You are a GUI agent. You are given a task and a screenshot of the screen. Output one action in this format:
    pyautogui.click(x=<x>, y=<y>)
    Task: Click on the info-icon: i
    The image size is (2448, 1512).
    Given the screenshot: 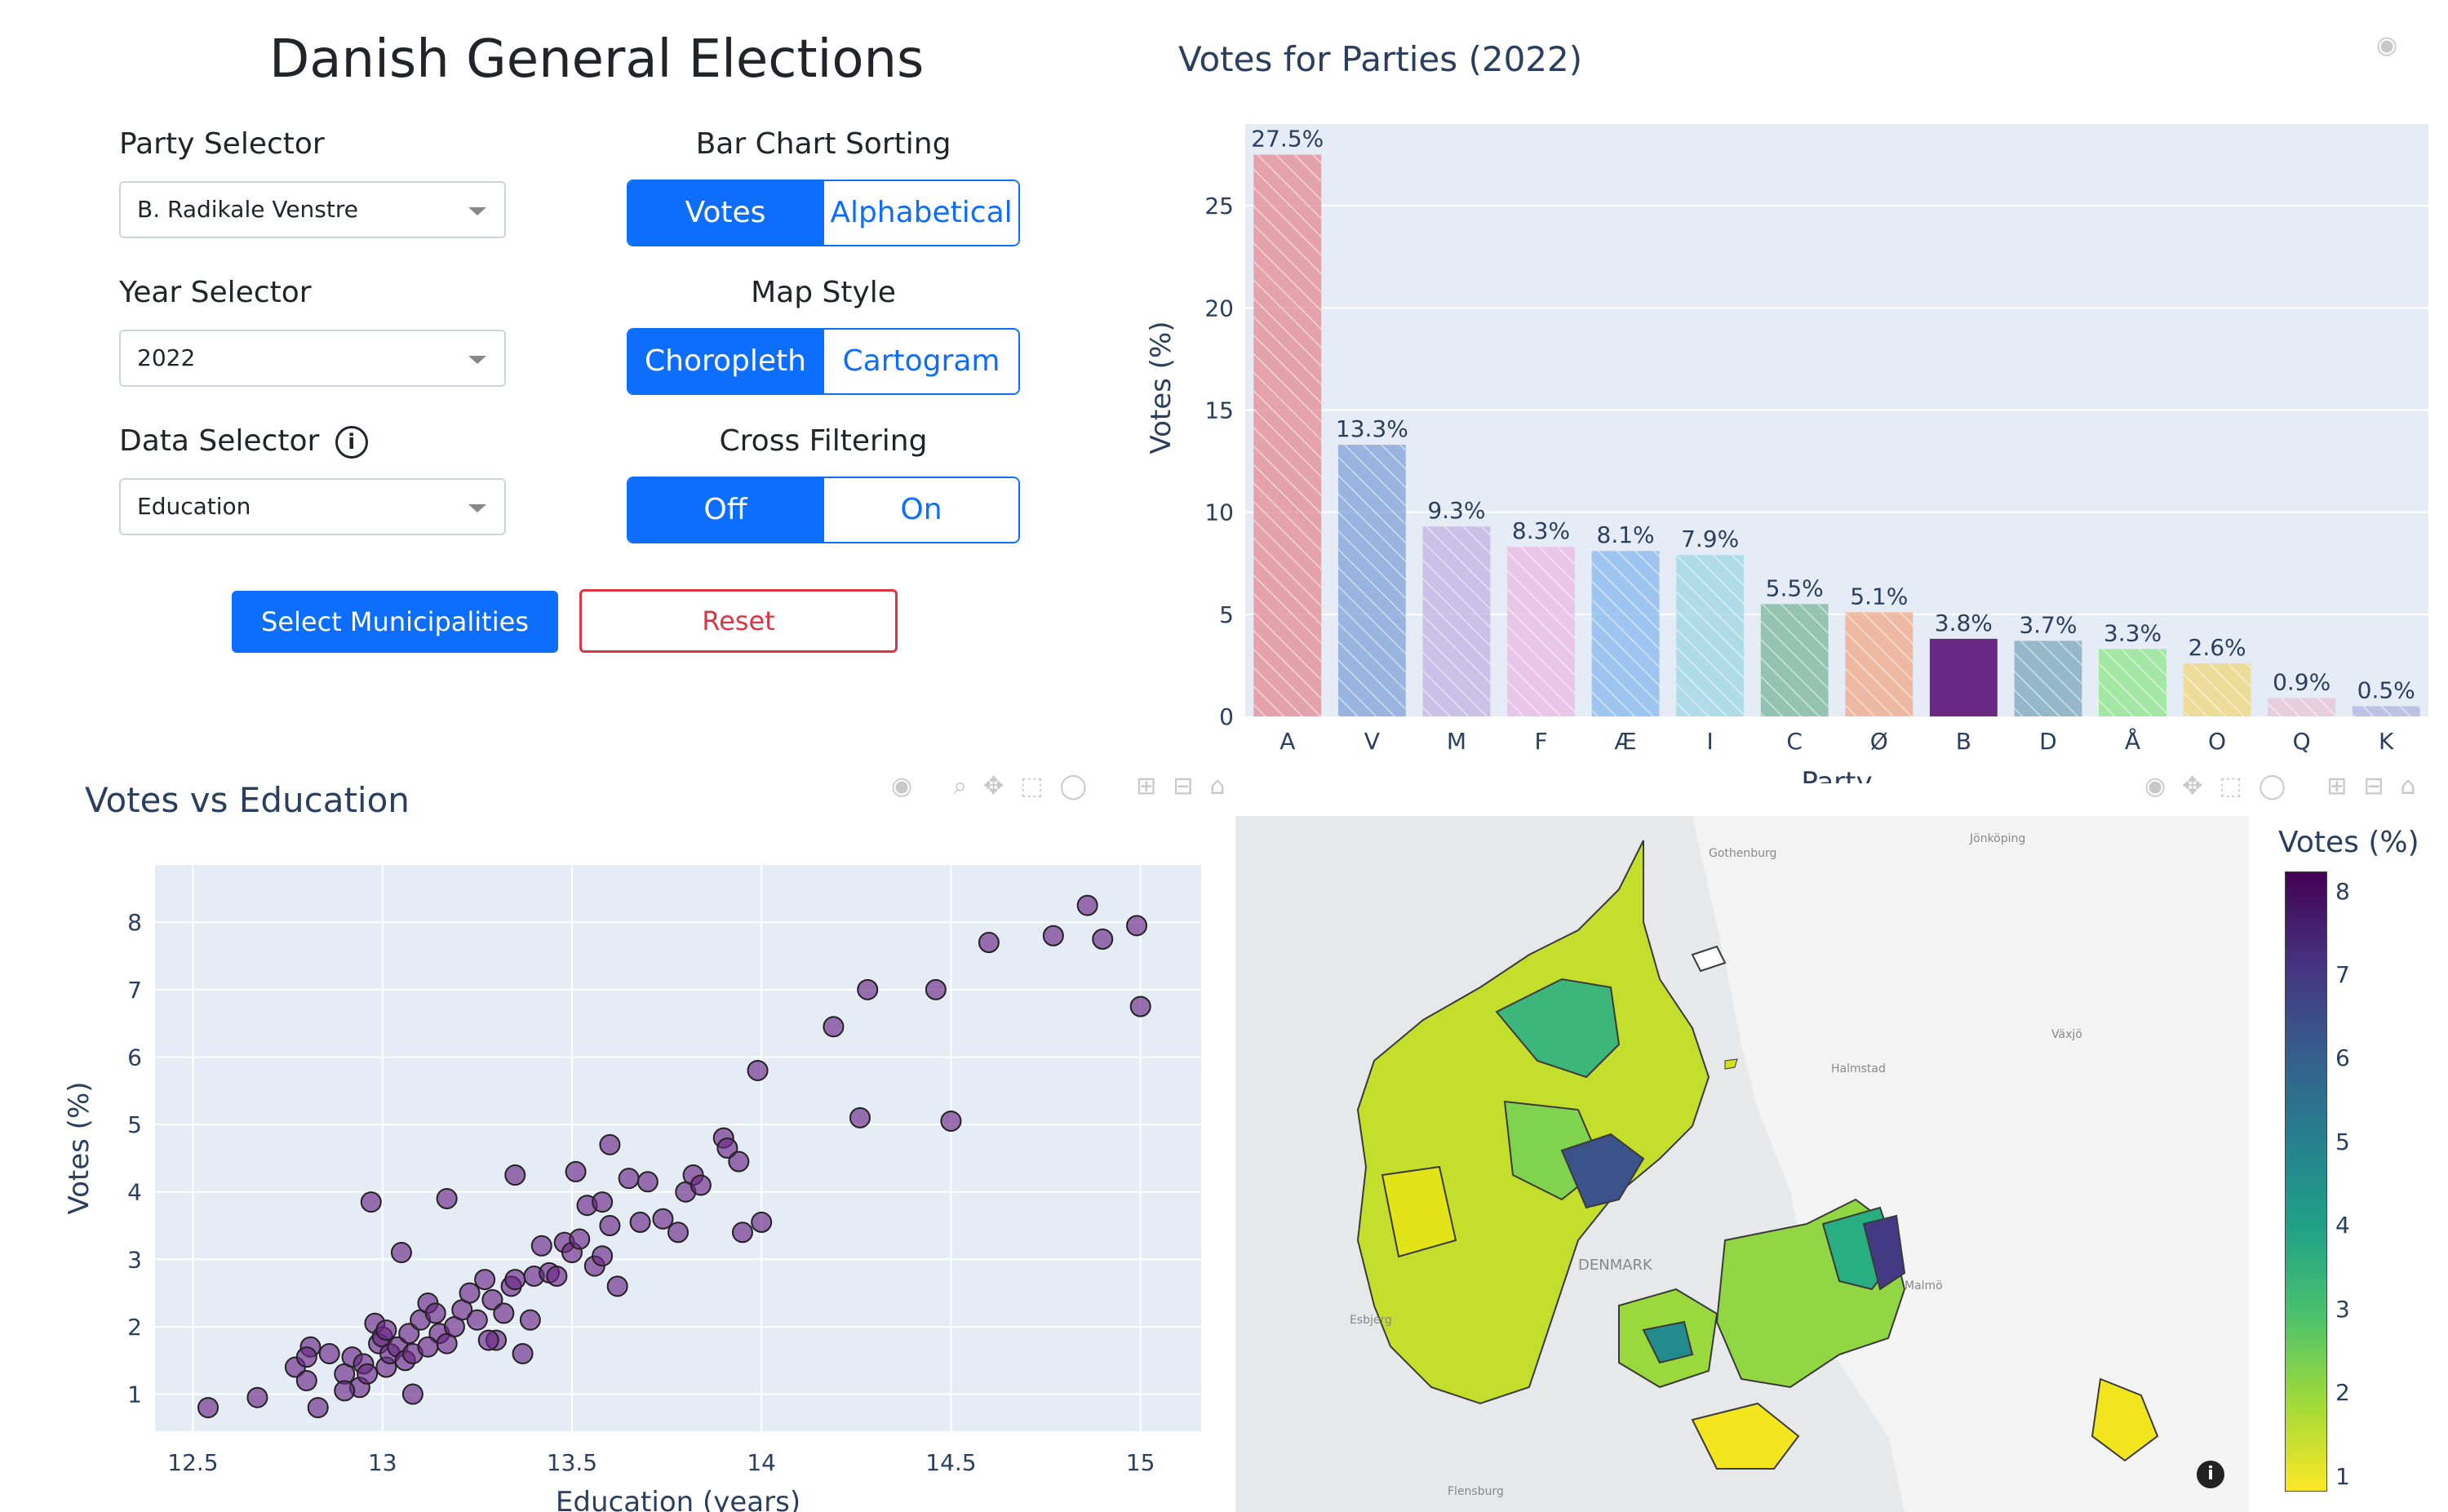 What is the action you would take?
    pyautogui.click(x=351, y=443)
    